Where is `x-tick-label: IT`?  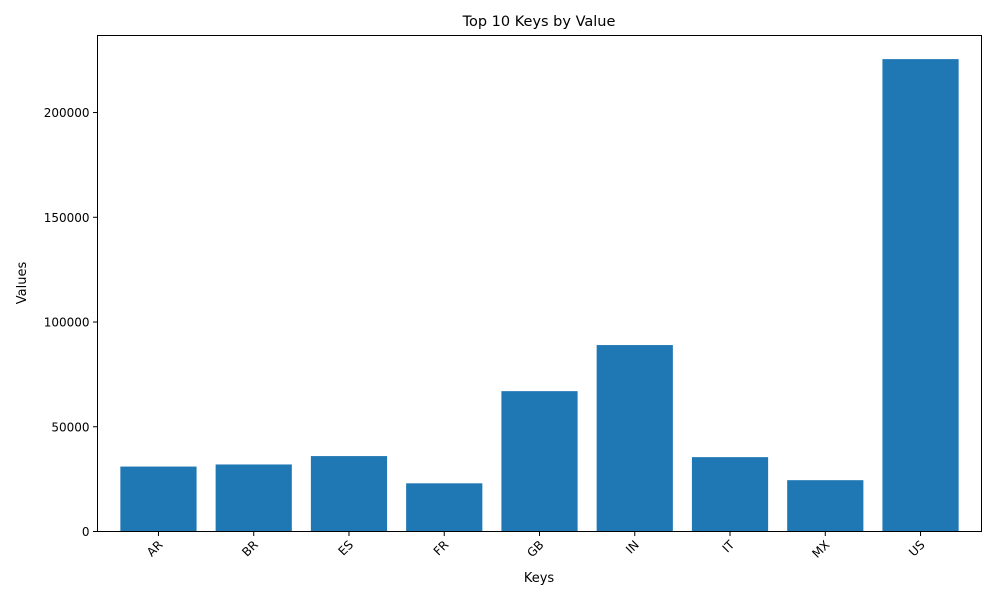
x-tick-label: IT is located at coordinates (729, 546).